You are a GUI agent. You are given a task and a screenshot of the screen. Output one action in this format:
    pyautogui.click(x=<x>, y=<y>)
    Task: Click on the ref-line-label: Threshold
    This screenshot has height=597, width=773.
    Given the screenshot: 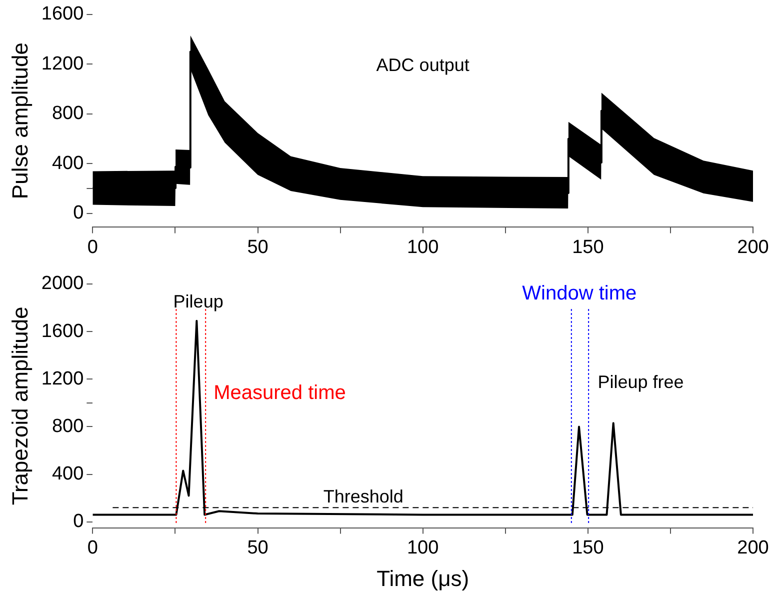 What is the action you would take?
    pyautogui.click(x=363, y=496)
    